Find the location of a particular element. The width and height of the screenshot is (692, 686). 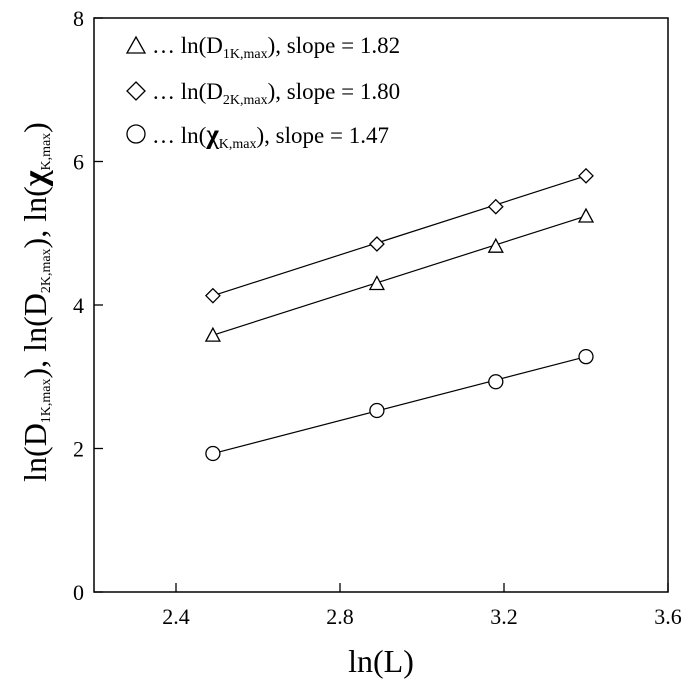

x-tick-label: 3.2 is located at coordinates (504, 616).